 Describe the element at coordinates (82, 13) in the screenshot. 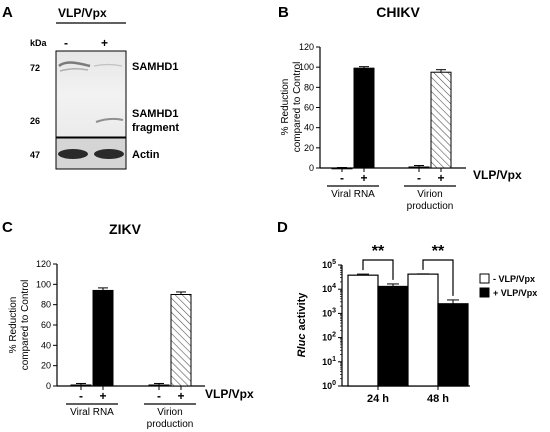

I see `blot-header: VLP/Vpx` at that location.